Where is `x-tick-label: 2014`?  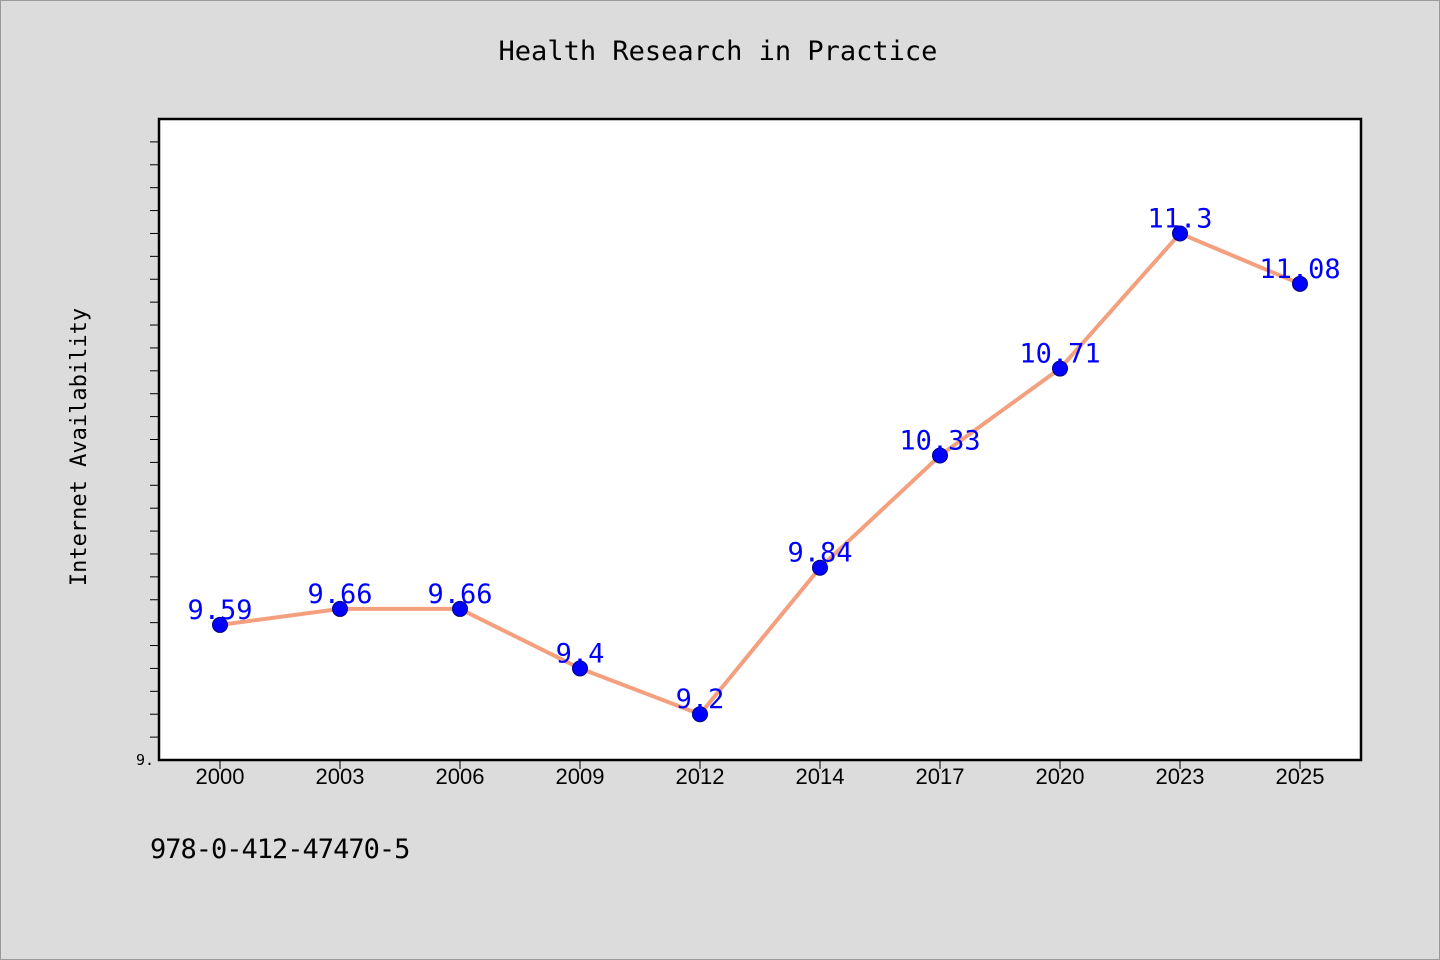
x-tick-label: 2014 is located at coordinates (820, 776).